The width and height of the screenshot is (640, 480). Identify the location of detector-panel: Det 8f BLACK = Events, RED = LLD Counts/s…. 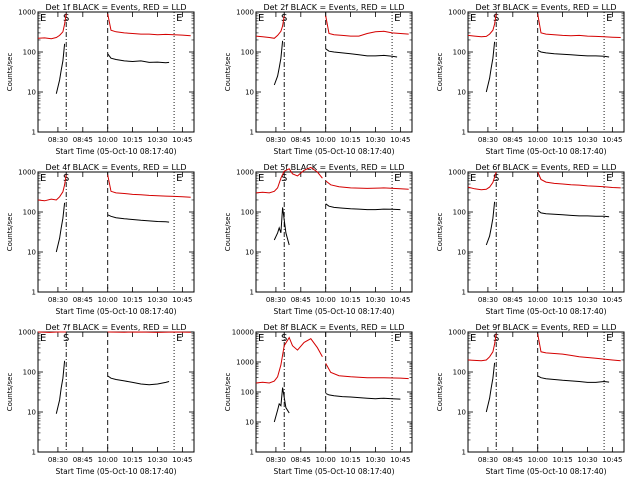
(318, 399).